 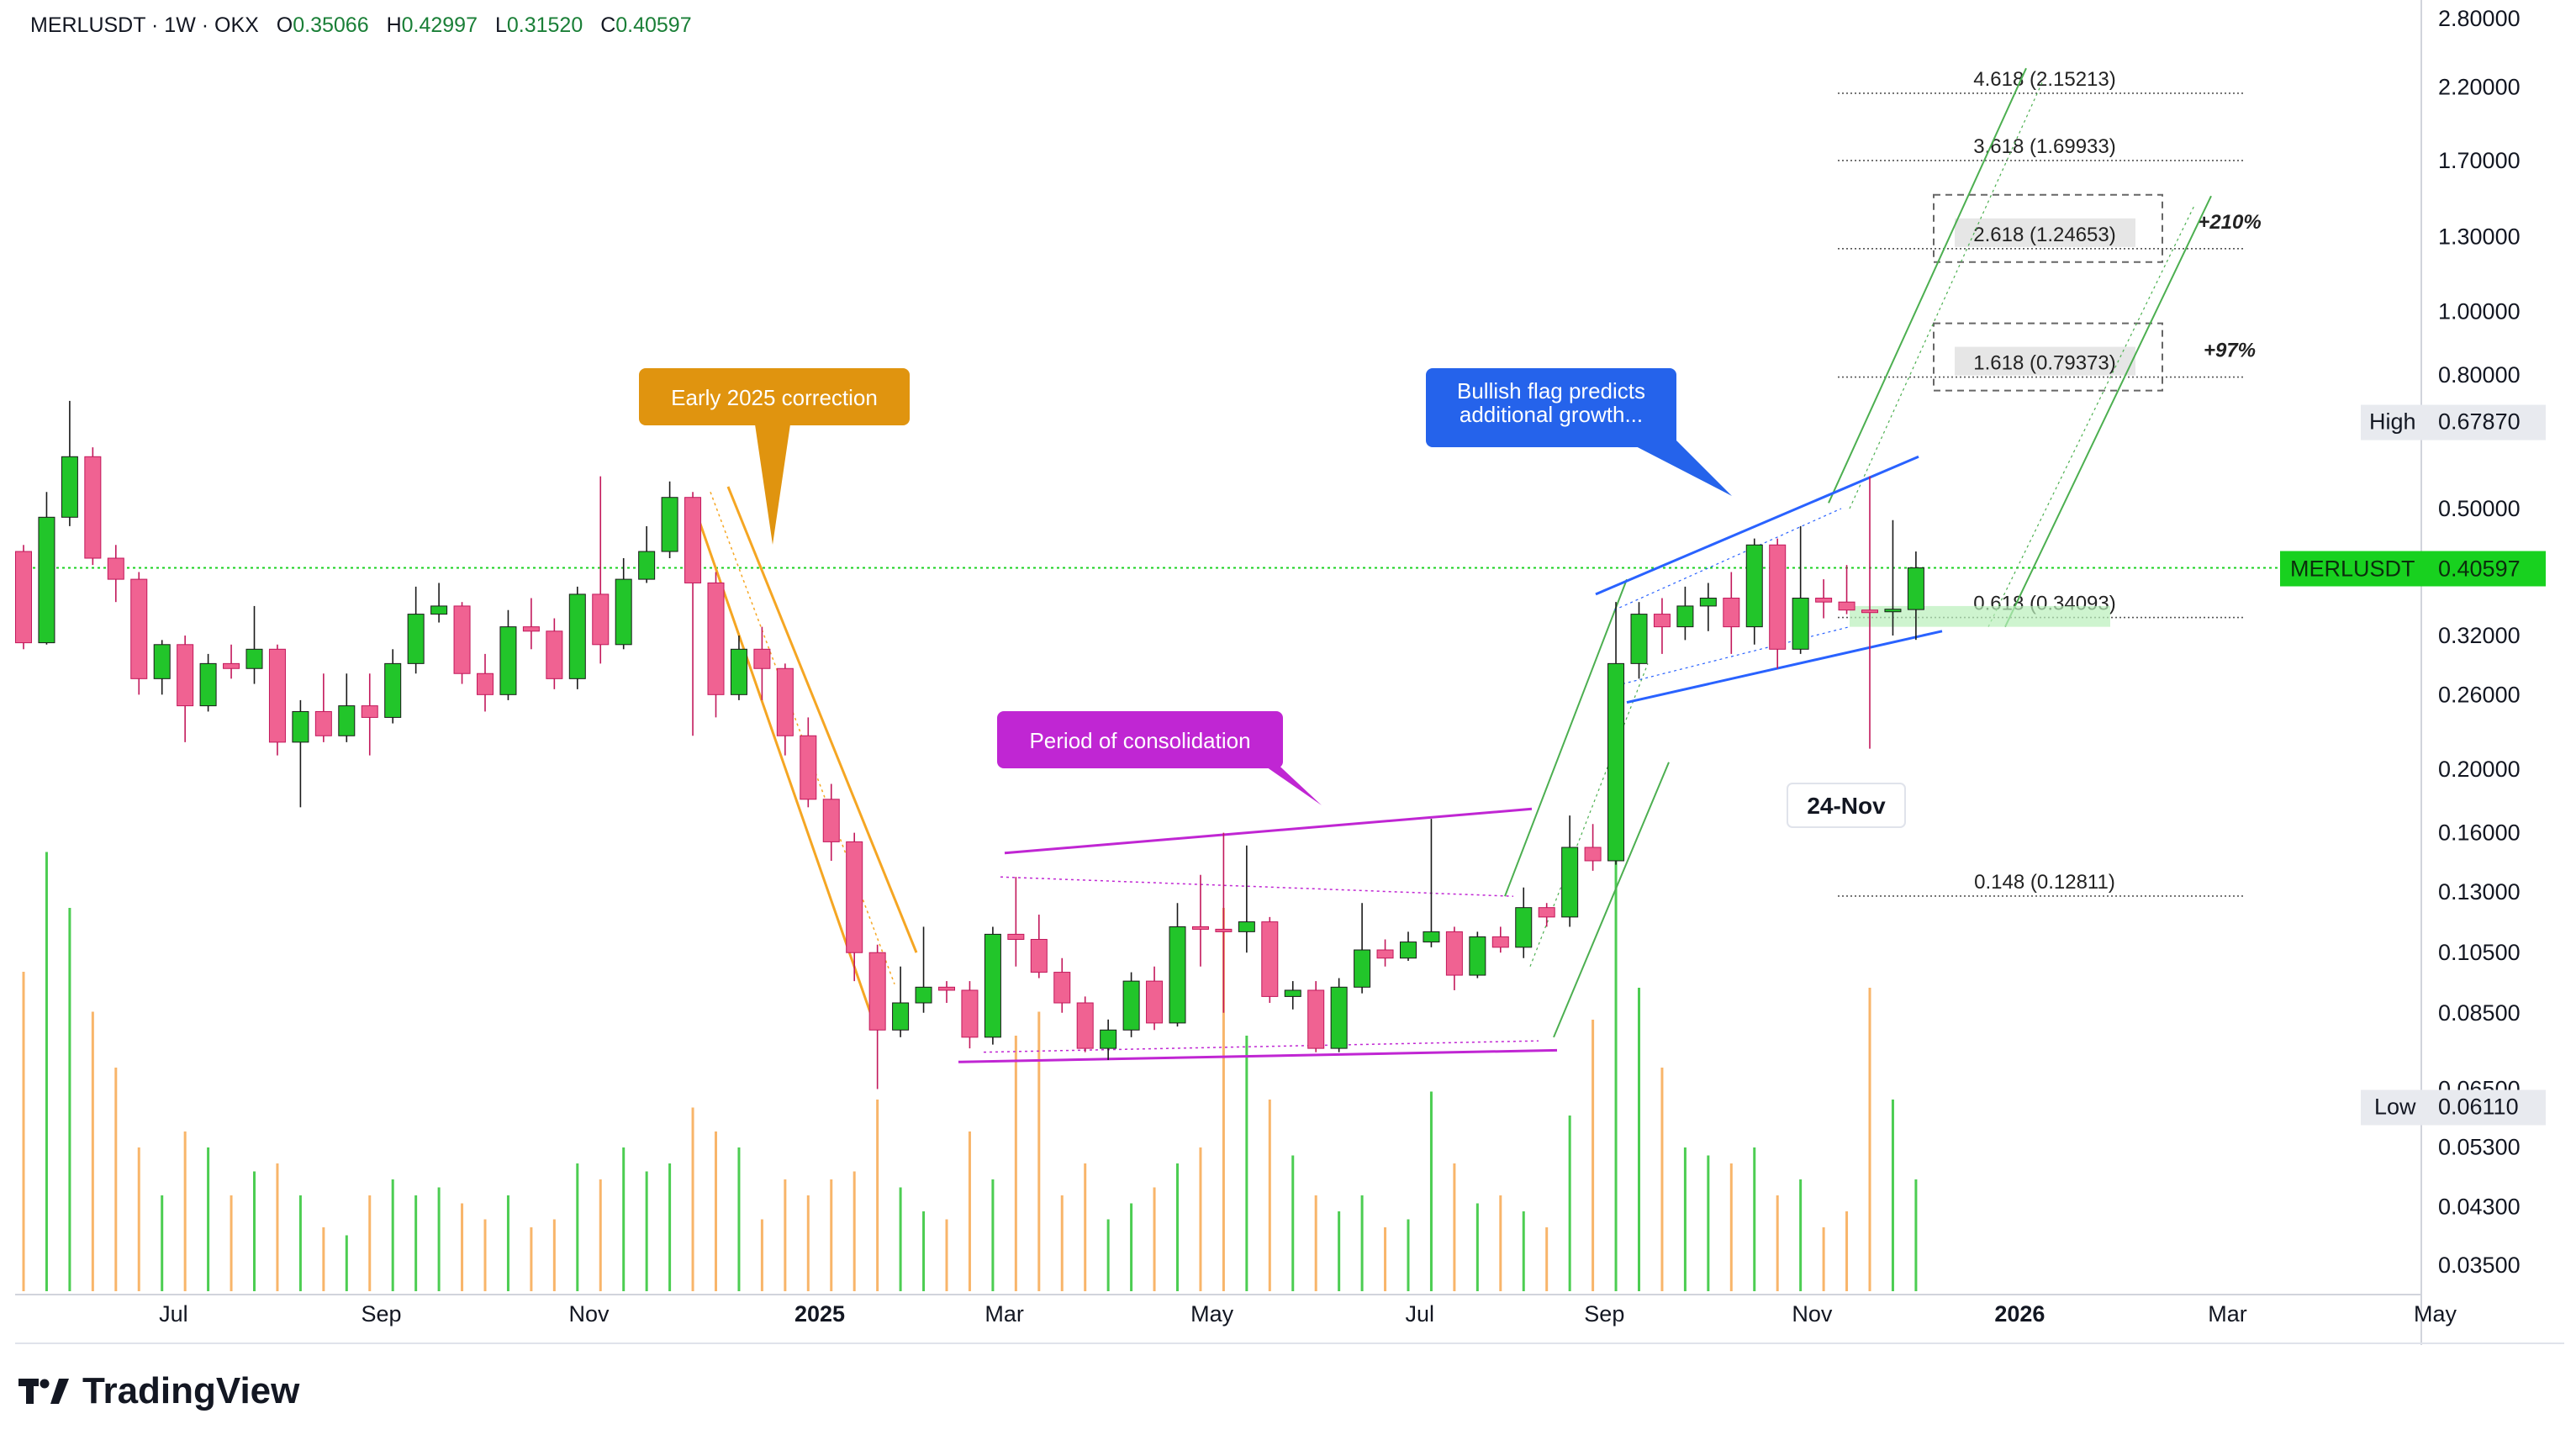 What do you see at coordinates (2479, 509) in the screenshot?
I see `y-tick-label: 0.50000` at bounding box center [2479, 509].